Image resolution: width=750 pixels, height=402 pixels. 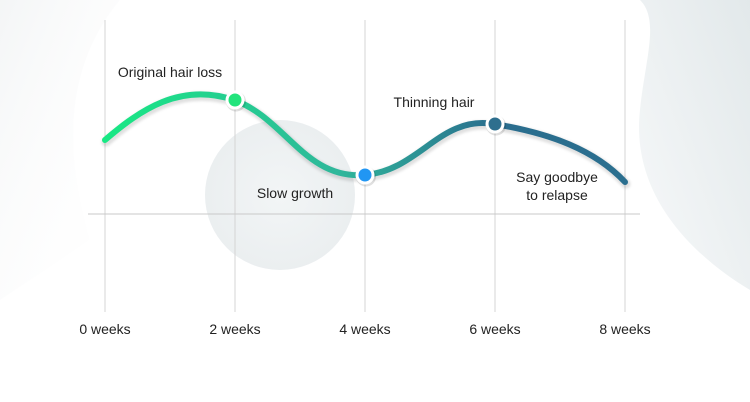 I want to click on point-label: Slow growth, so click(x=295, y=193).